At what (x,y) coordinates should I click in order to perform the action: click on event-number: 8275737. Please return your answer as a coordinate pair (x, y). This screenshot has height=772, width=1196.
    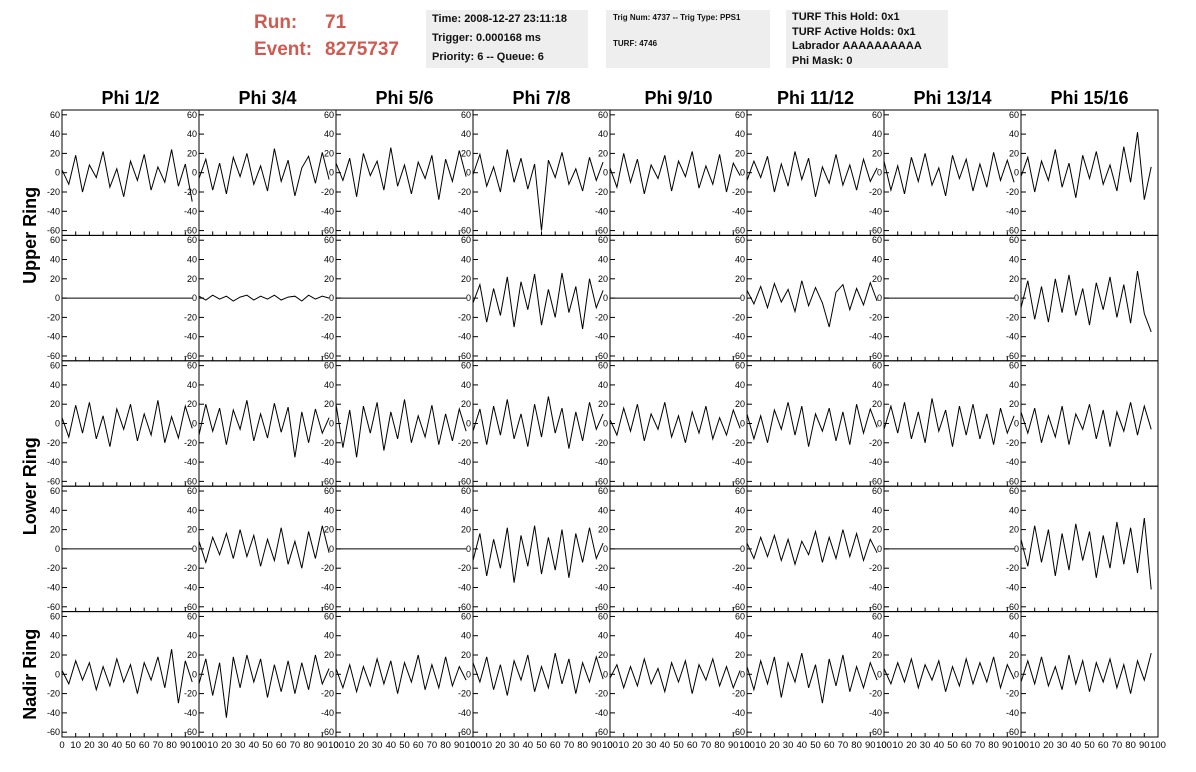
    Looking at the image, I should click on (362, 49).